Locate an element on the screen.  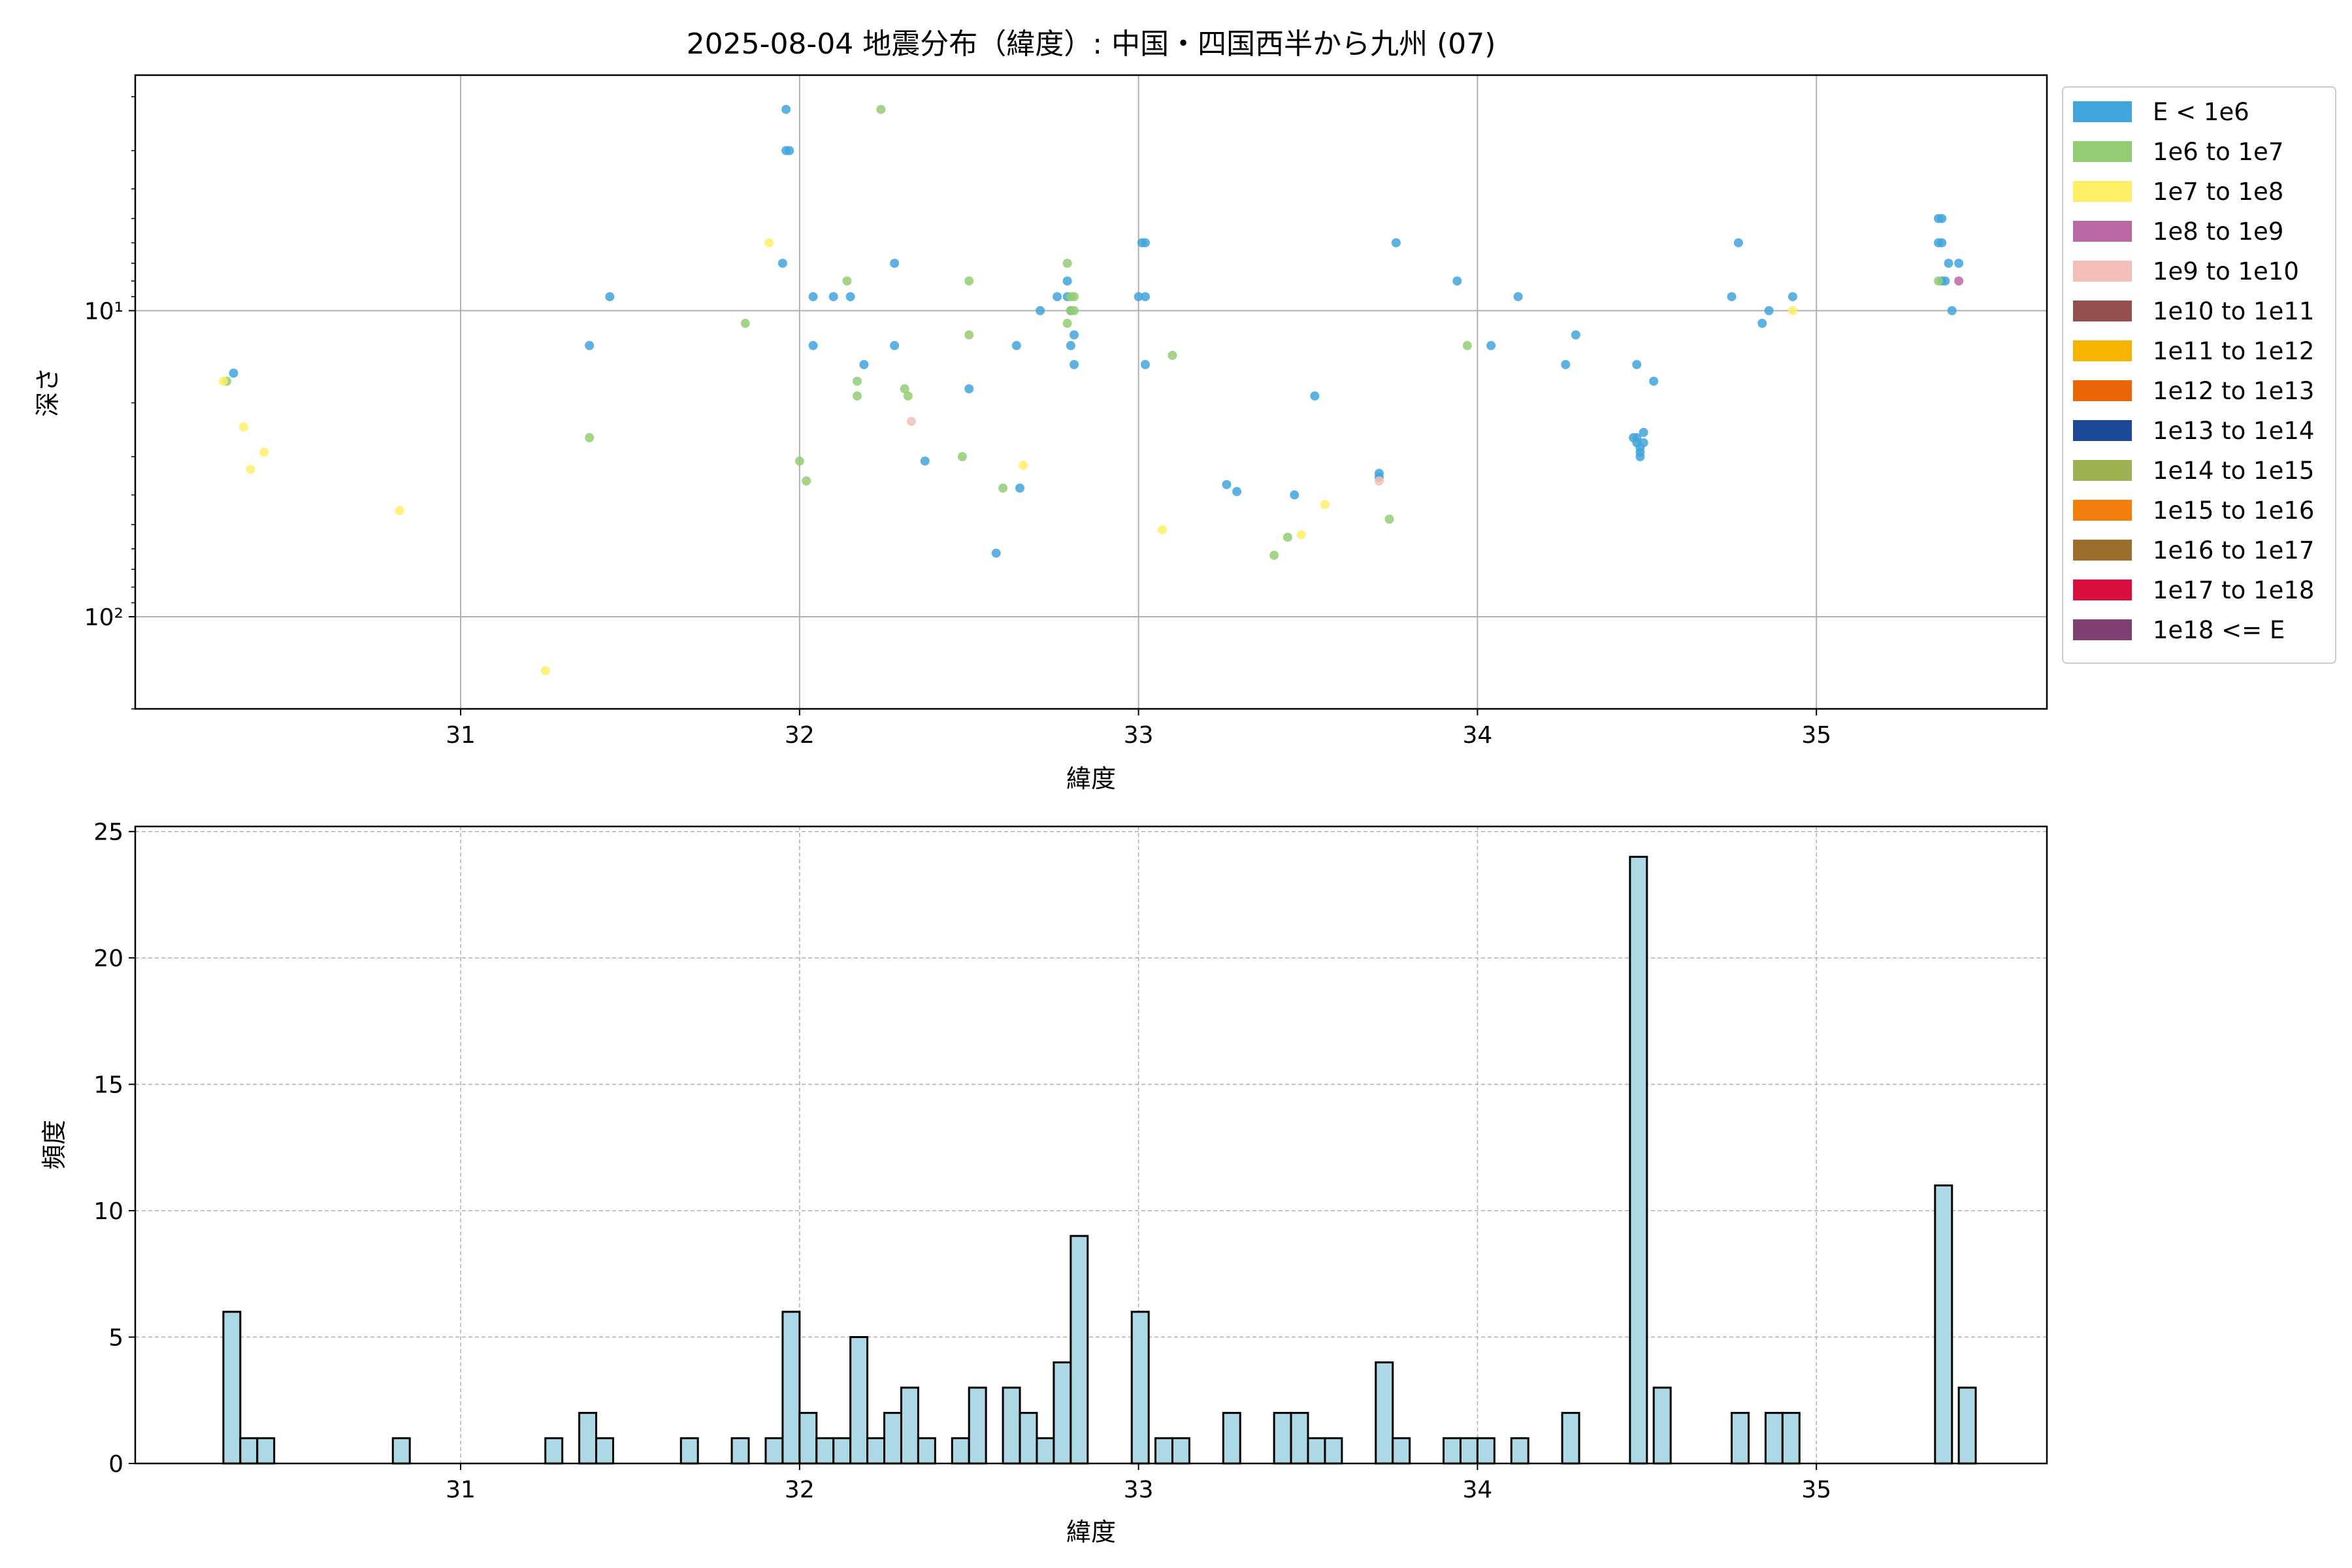
scatter-x-tick-label: 33 is located at coordinates (1139, 735).